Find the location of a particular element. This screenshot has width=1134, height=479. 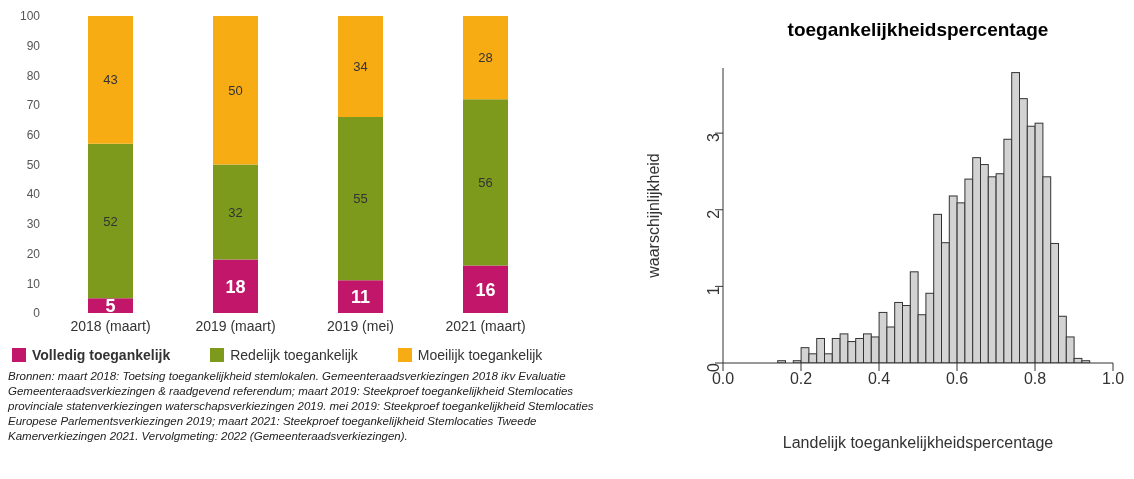

data-label: 5 is located at coordinates (110, 305).